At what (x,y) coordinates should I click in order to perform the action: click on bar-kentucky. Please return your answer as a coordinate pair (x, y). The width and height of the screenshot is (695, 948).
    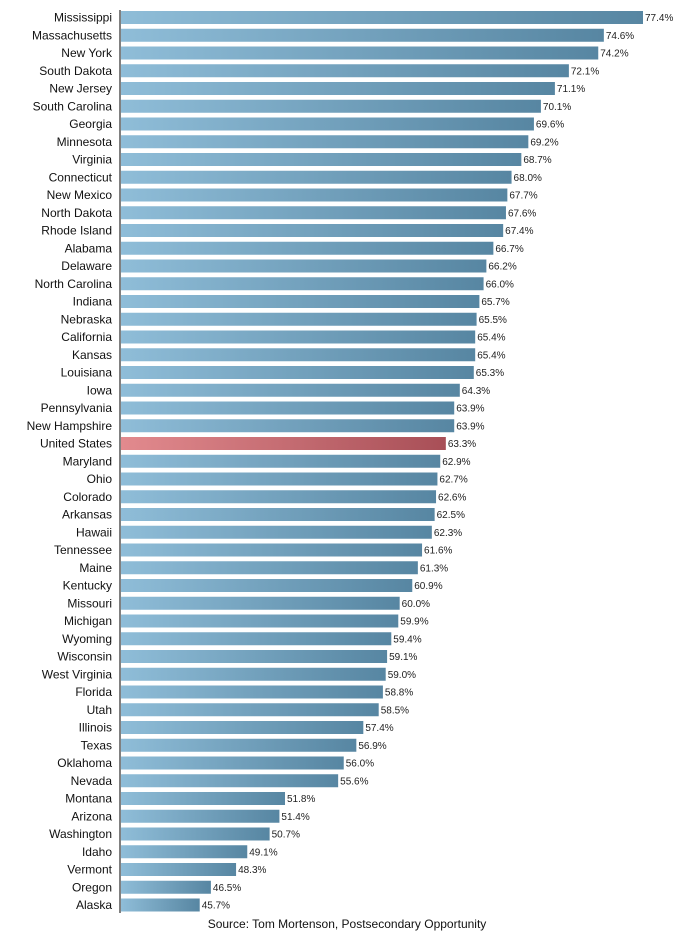
    Looking at the image, I should click on (267, 585).